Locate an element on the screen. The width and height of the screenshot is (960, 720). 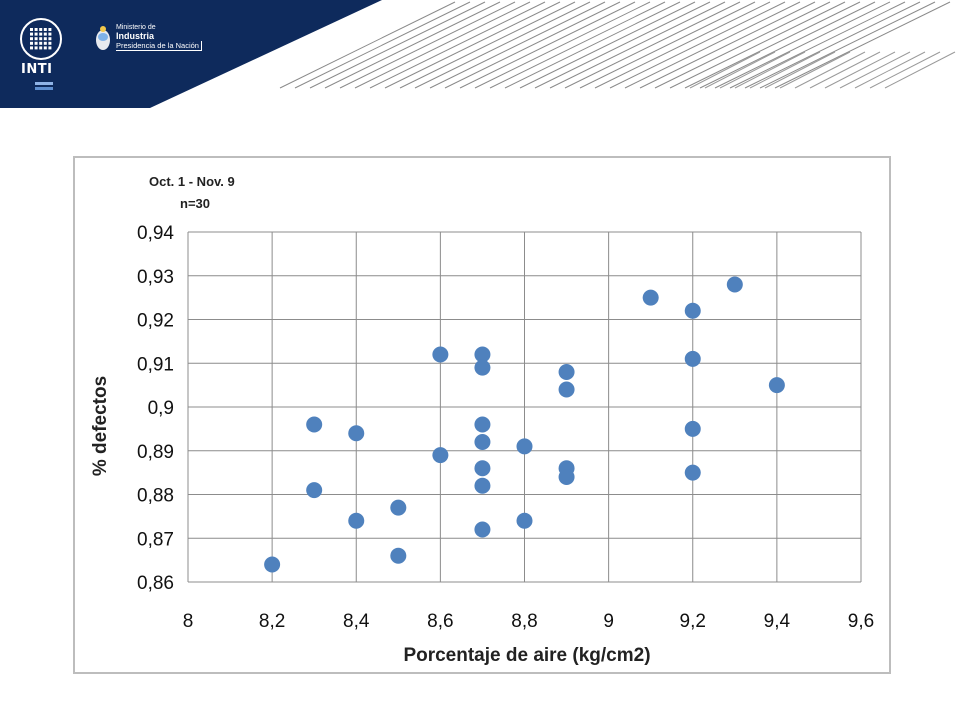
x-tick-label: 9,4 is located at coordinates (777, 621).